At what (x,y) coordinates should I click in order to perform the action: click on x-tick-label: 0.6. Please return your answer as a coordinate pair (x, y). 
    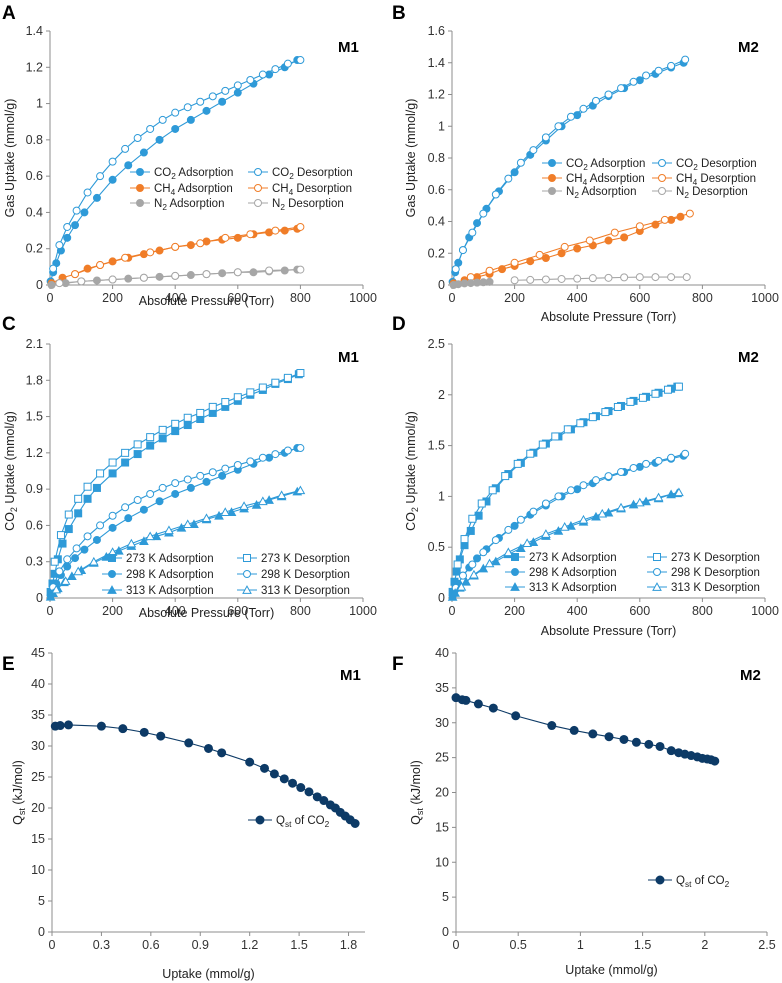
    Looking at the image, I should click on (150, 945).